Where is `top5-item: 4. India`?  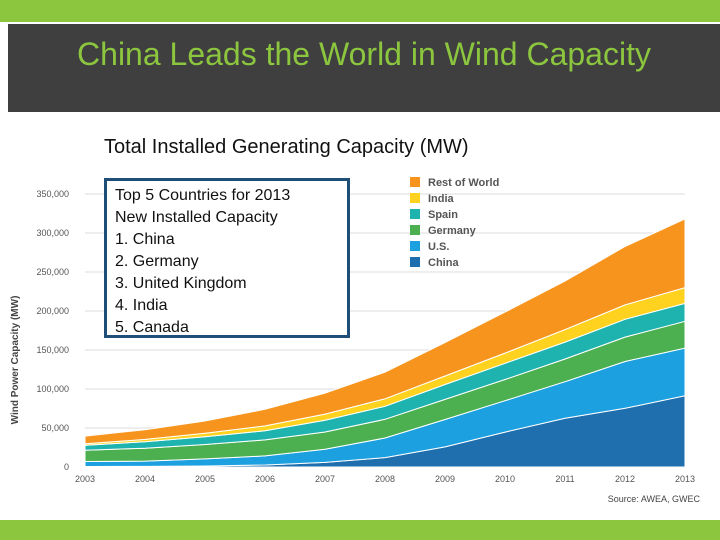
top5-item: 4. India is located at coordinates (141, 305).